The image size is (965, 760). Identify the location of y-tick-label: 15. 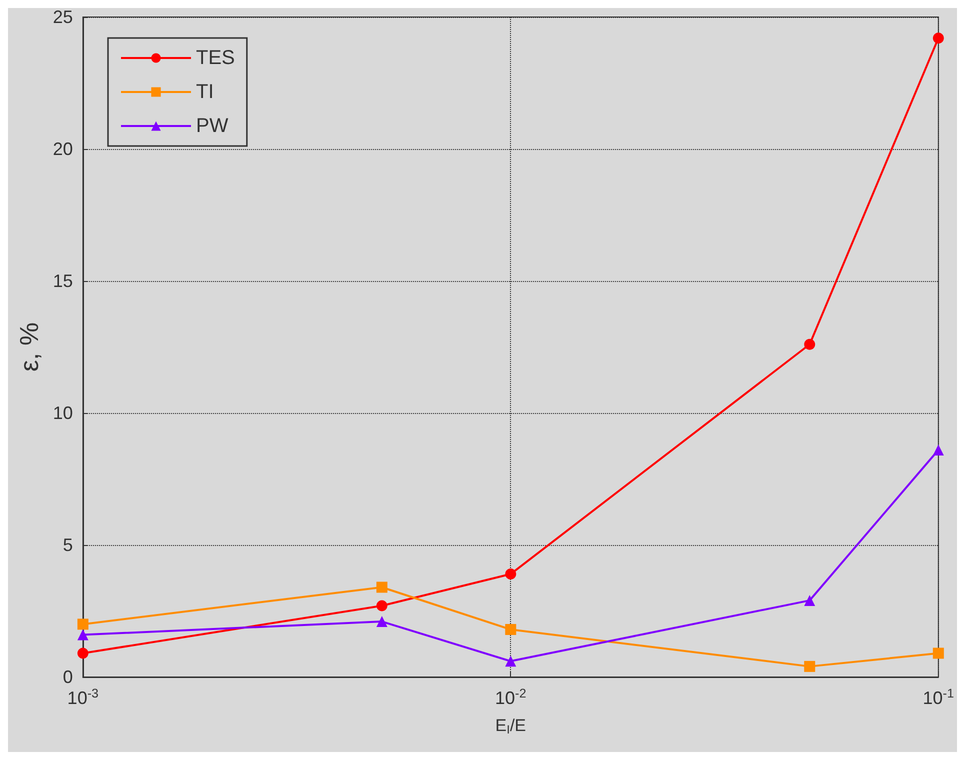
(62, 281).